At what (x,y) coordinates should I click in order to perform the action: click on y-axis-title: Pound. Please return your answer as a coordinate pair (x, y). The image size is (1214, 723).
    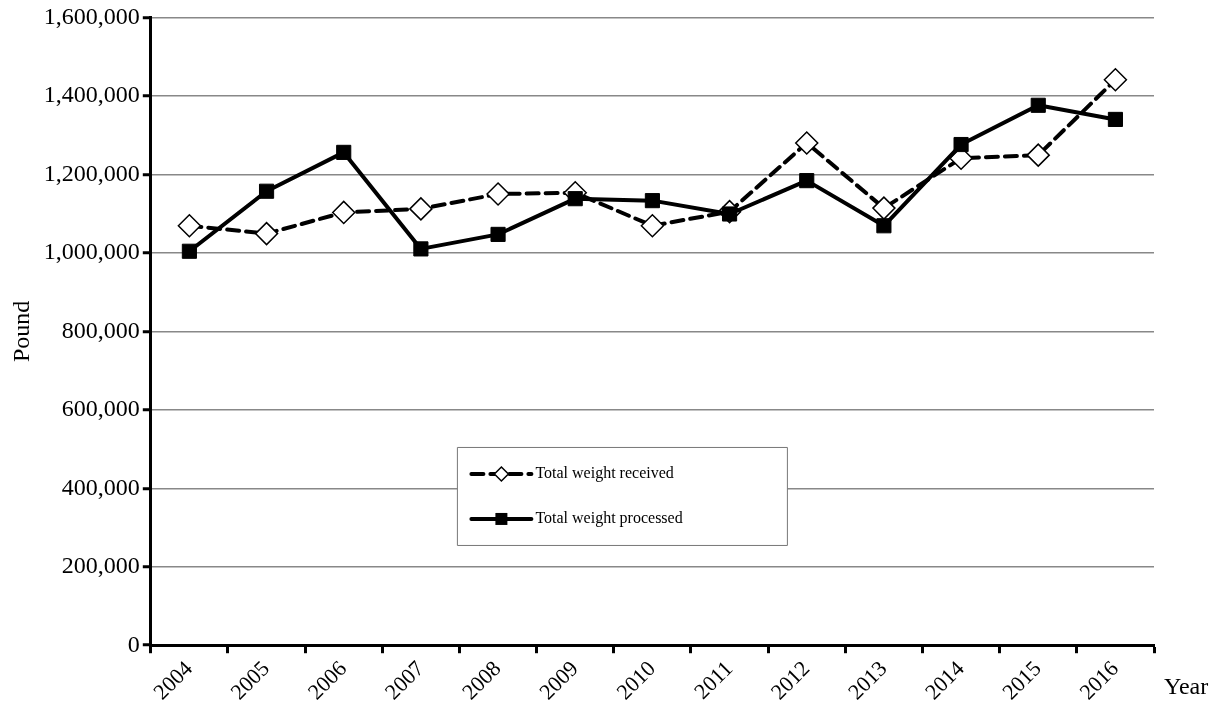
    Looking at the image, I should click on (20, 331).